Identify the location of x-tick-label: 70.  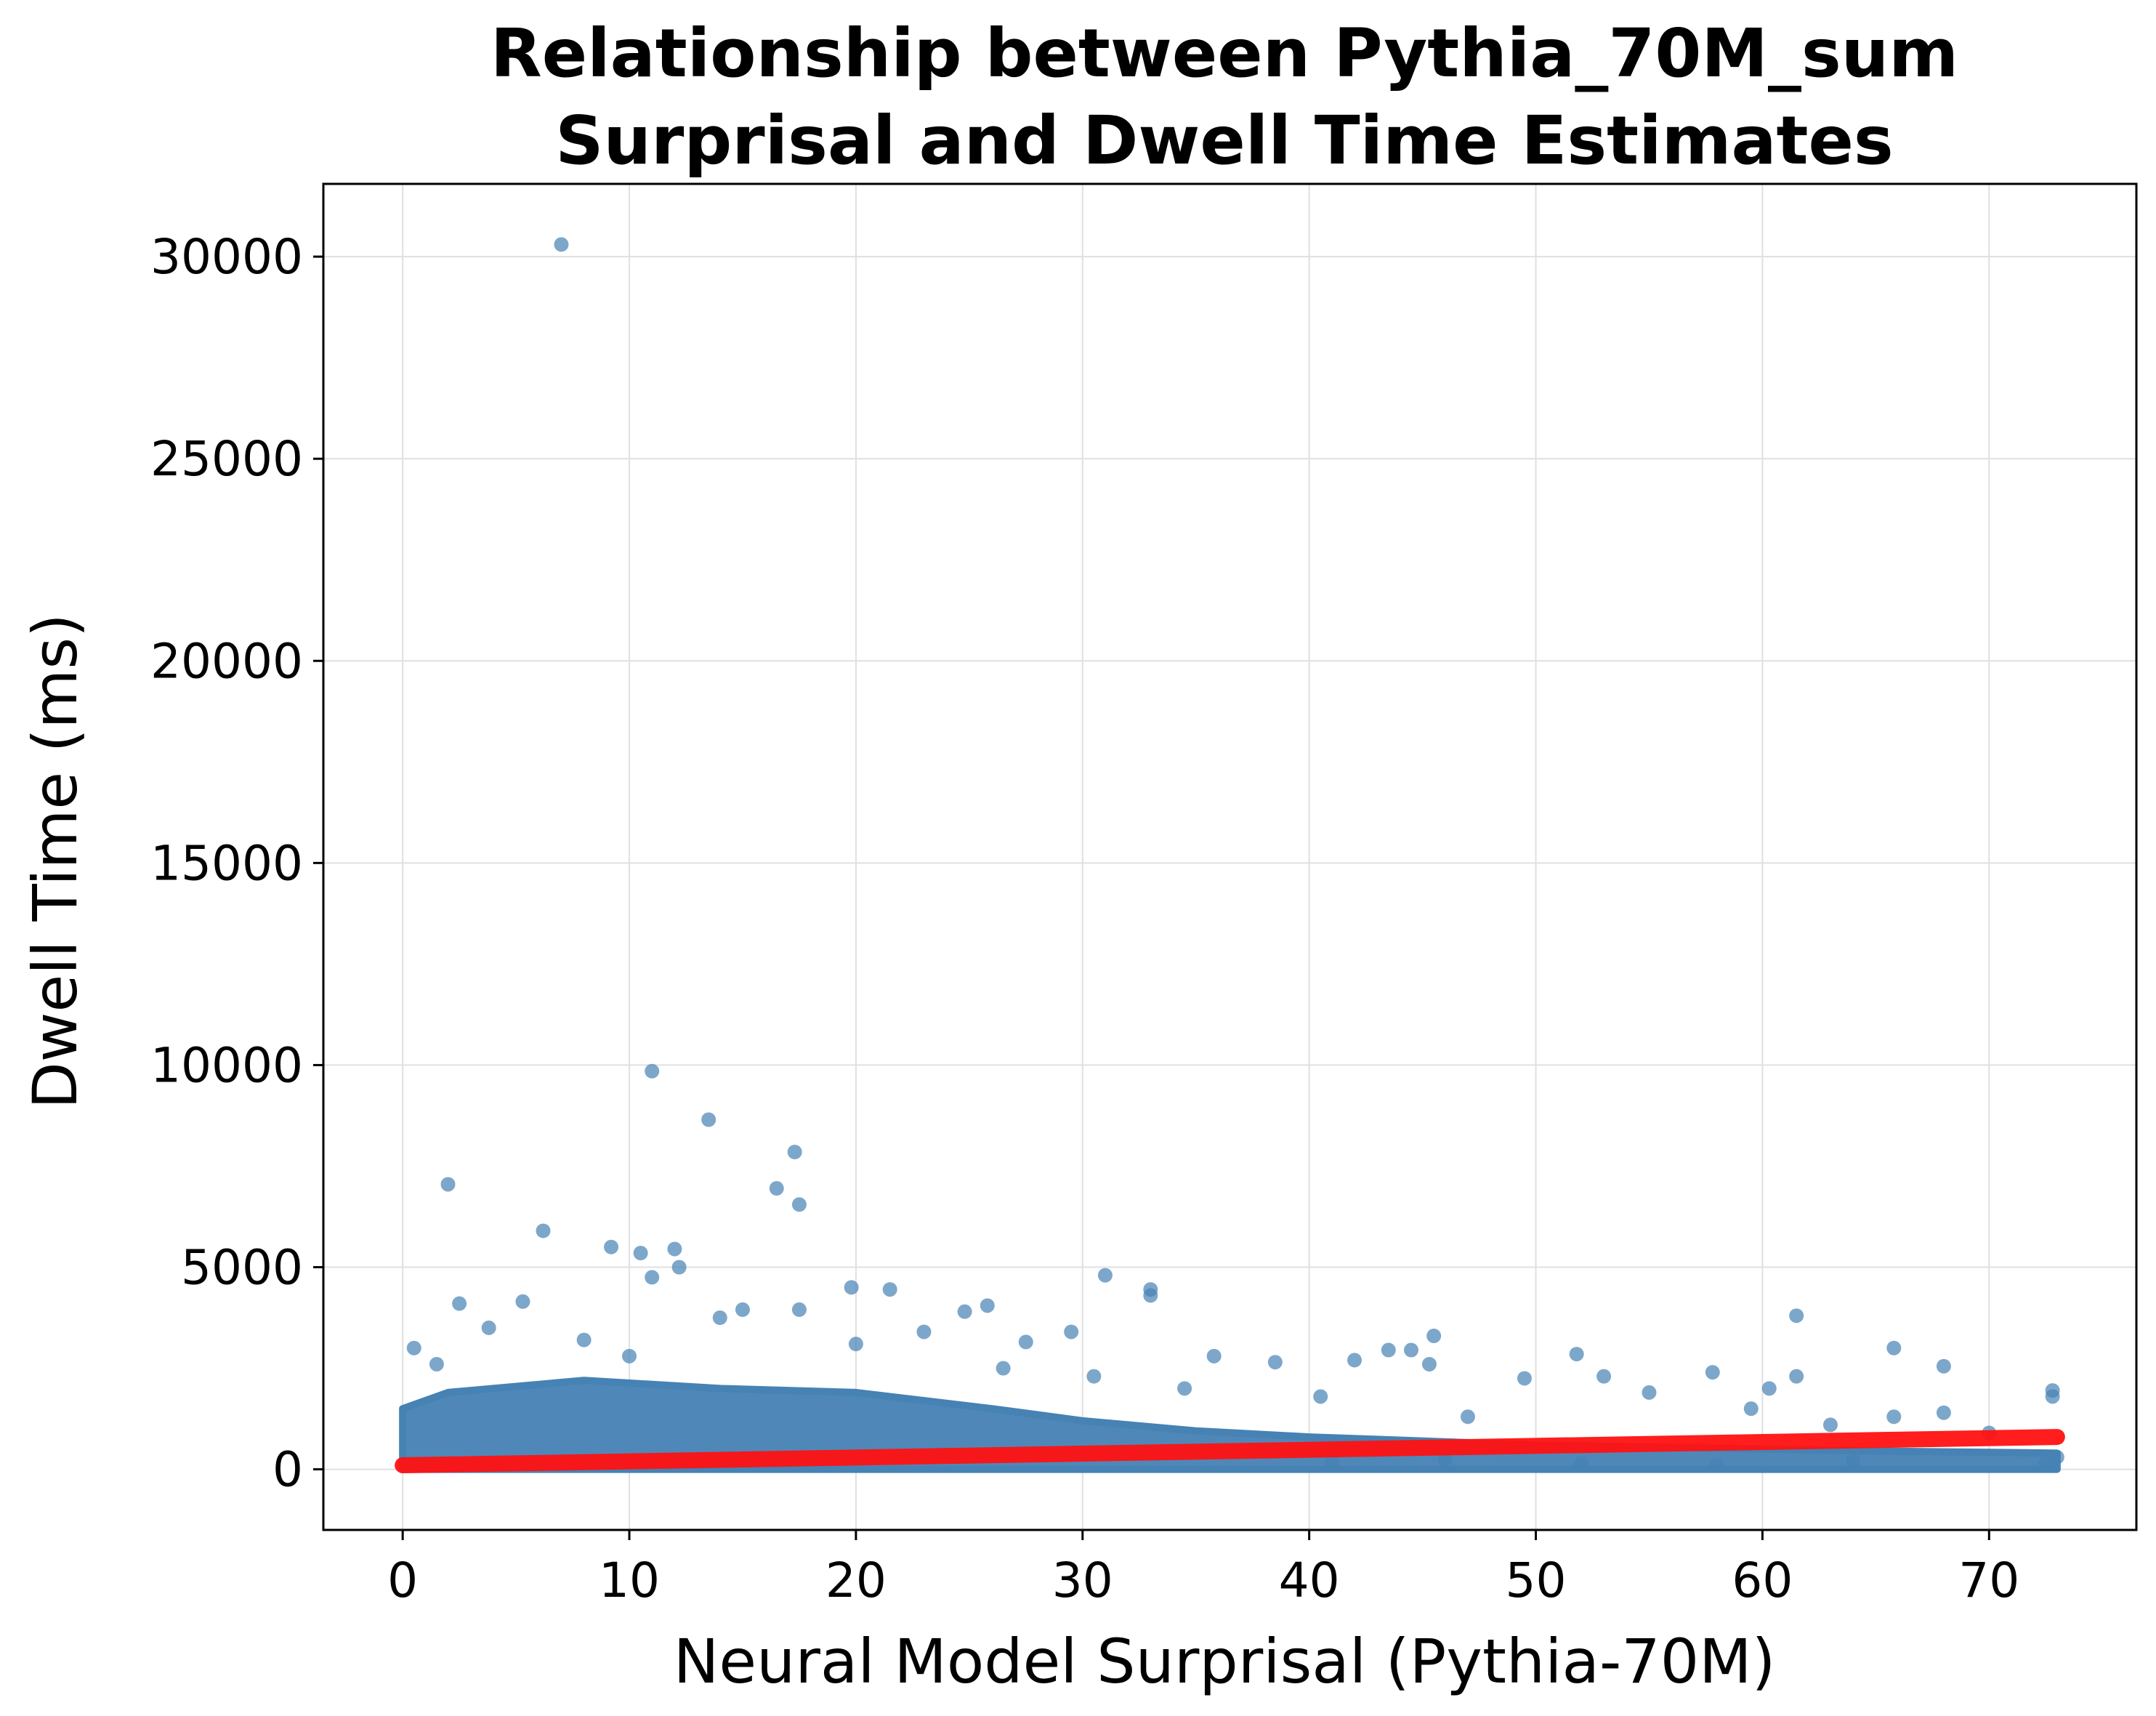
(1989, 1580).